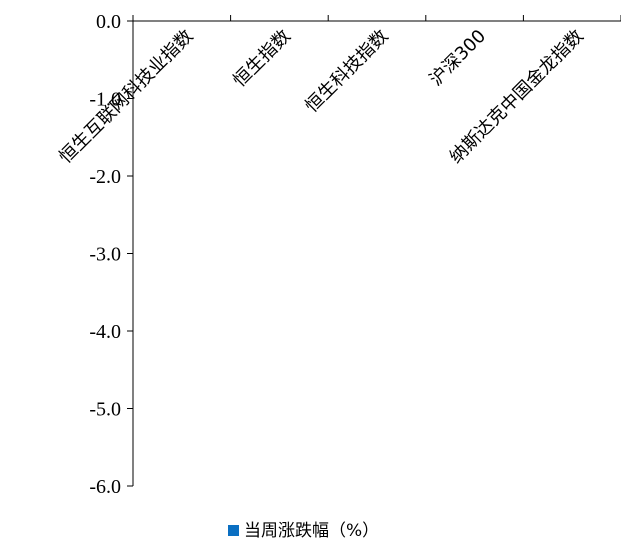  Describe the element at coordinates (126, 97) in the screenshot. I see `category-label-0: 恒生互联网科技业指数` at that location.